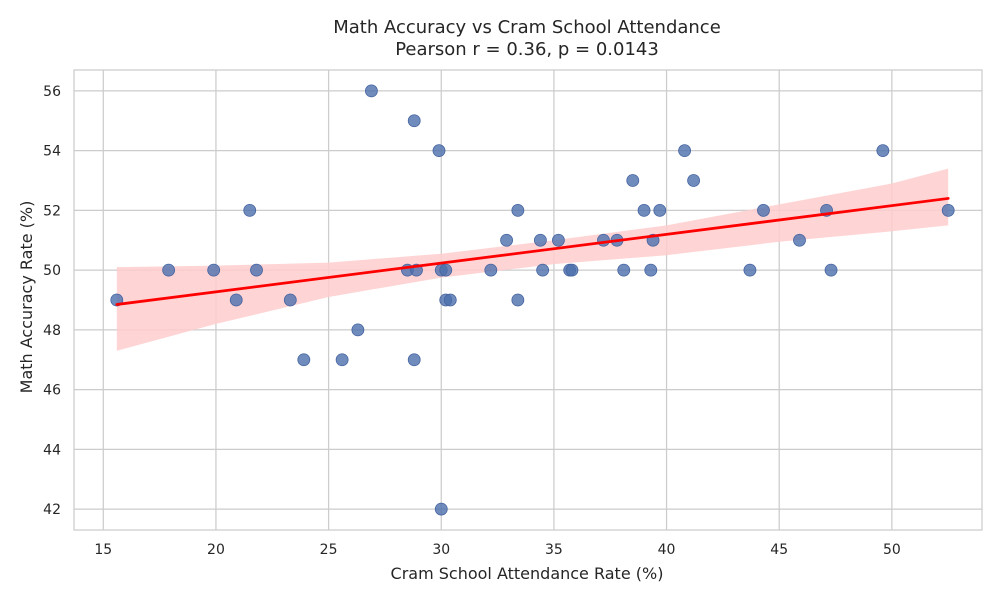  What do you see at coordinates (554, 550) in the screenshot?
I see `x-tick-label: 35` at bounding box center [554, 550].